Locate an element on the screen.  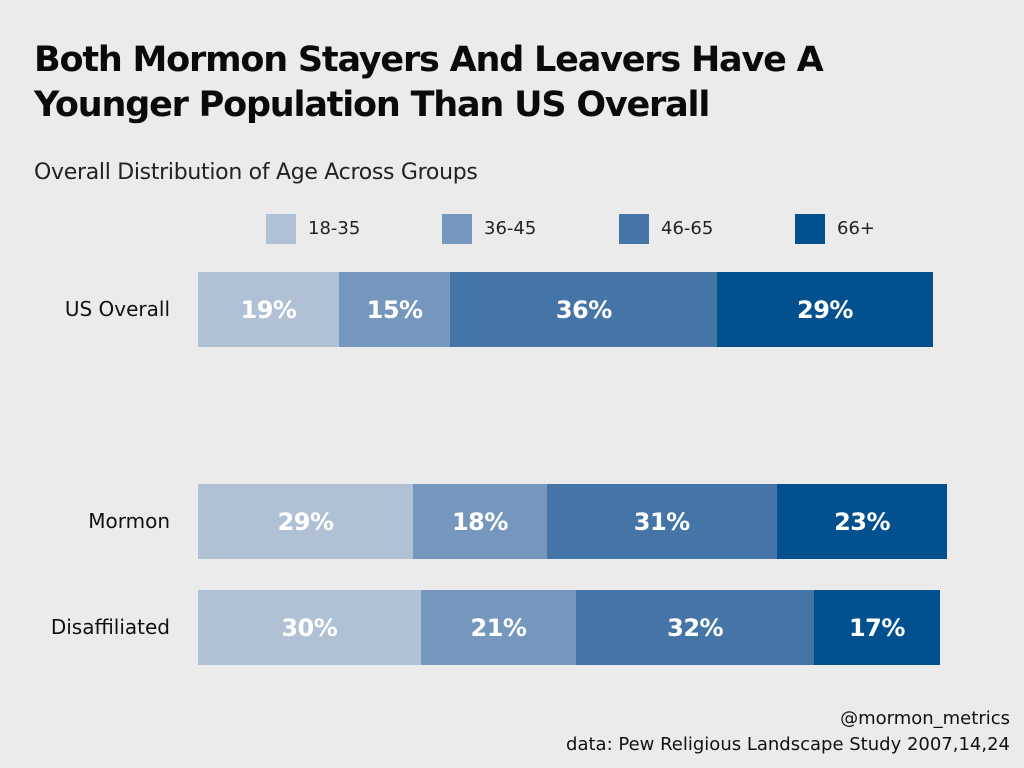
row-label: Mormon is located at coordinates (129, 520).